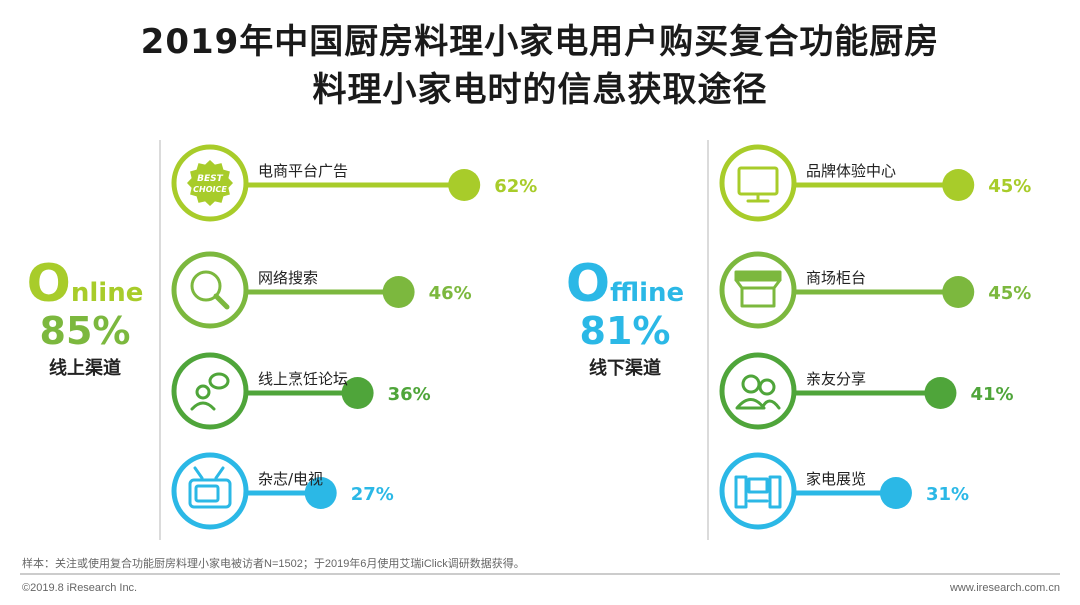 This screenshot has width=1080, height=605. What do you see at coordinates (210, 189) in the screenshot?
I see `badge-text-line2: CHOICE` at bounding box center [210, 189].